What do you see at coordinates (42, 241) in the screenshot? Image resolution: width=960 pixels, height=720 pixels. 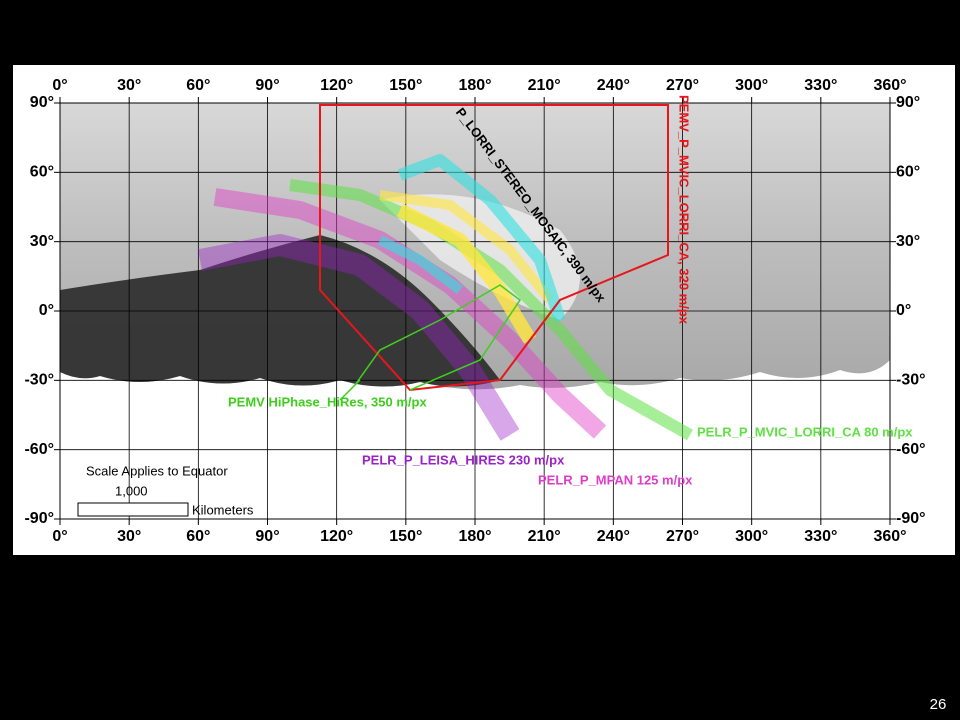 I see `lat-label-left: 30°` at bounding box center [42, 241].